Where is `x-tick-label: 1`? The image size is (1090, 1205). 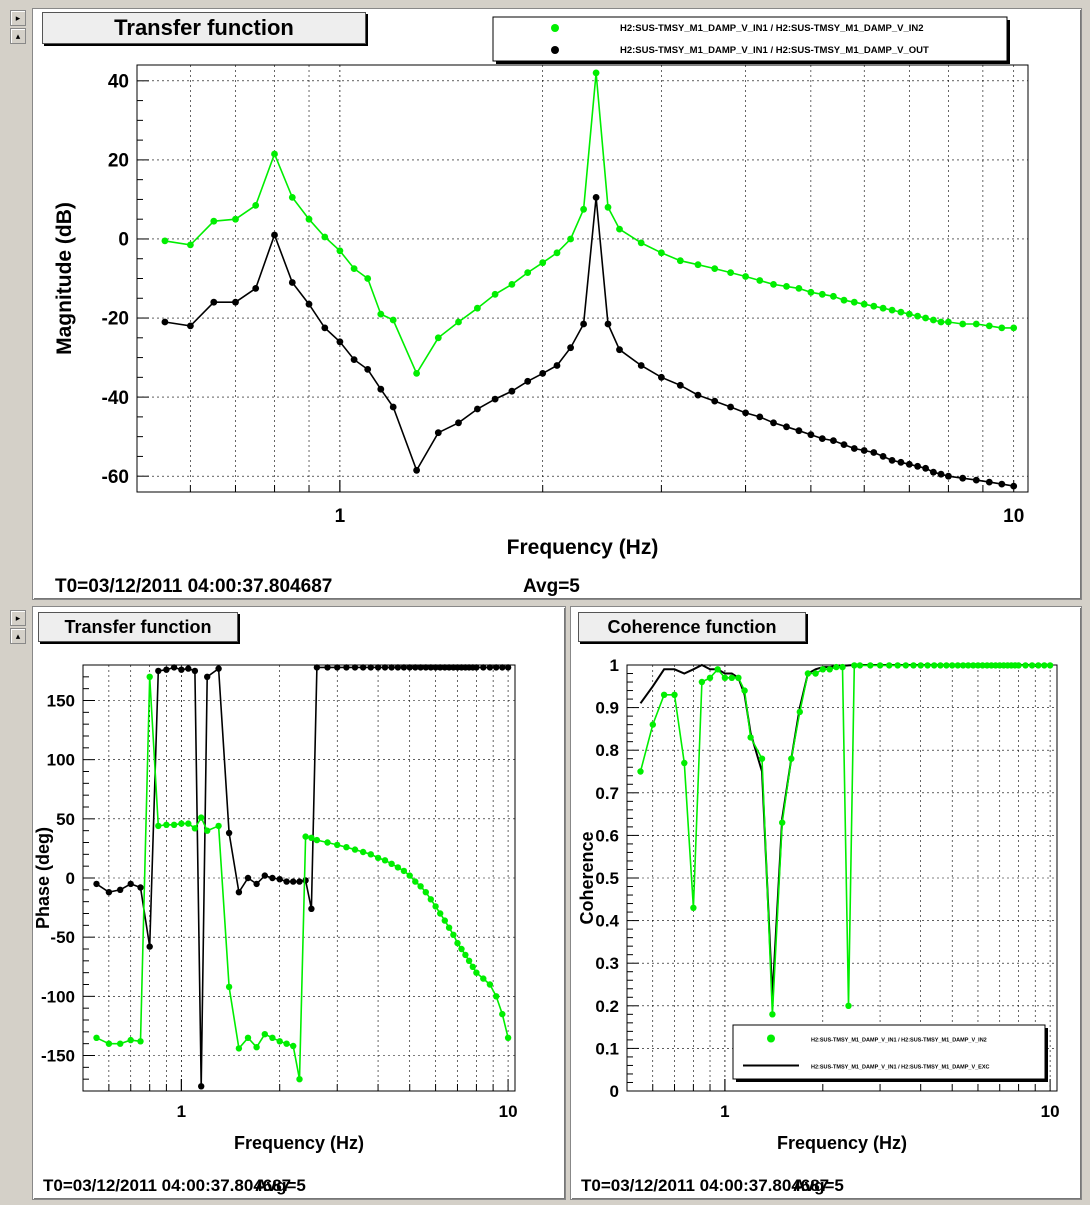 x-tick-label: 1 is located at coordinates (724, 1111).